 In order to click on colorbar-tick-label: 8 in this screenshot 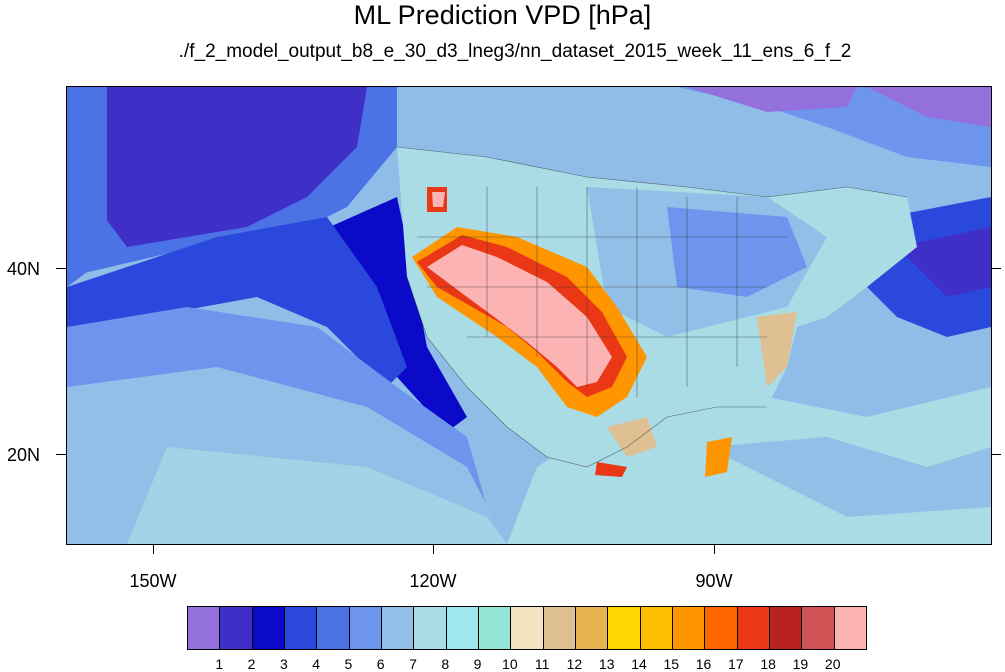, I will do `click(445, 664)`.